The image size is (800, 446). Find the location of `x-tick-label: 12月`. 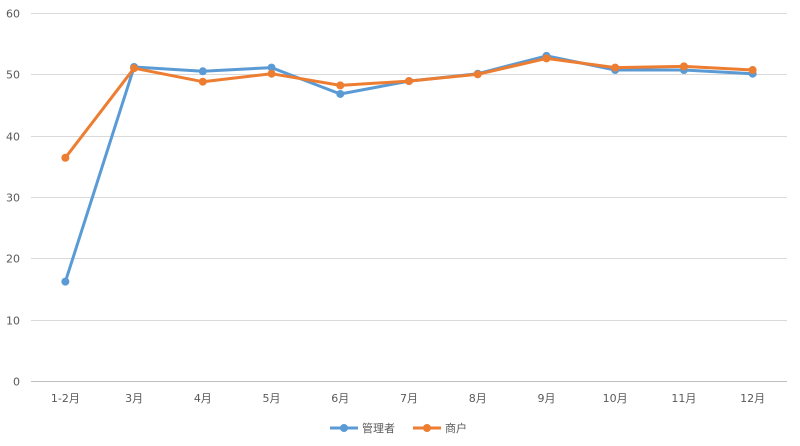

x-tick-label: 12月 is located at coordinates (752, 398).